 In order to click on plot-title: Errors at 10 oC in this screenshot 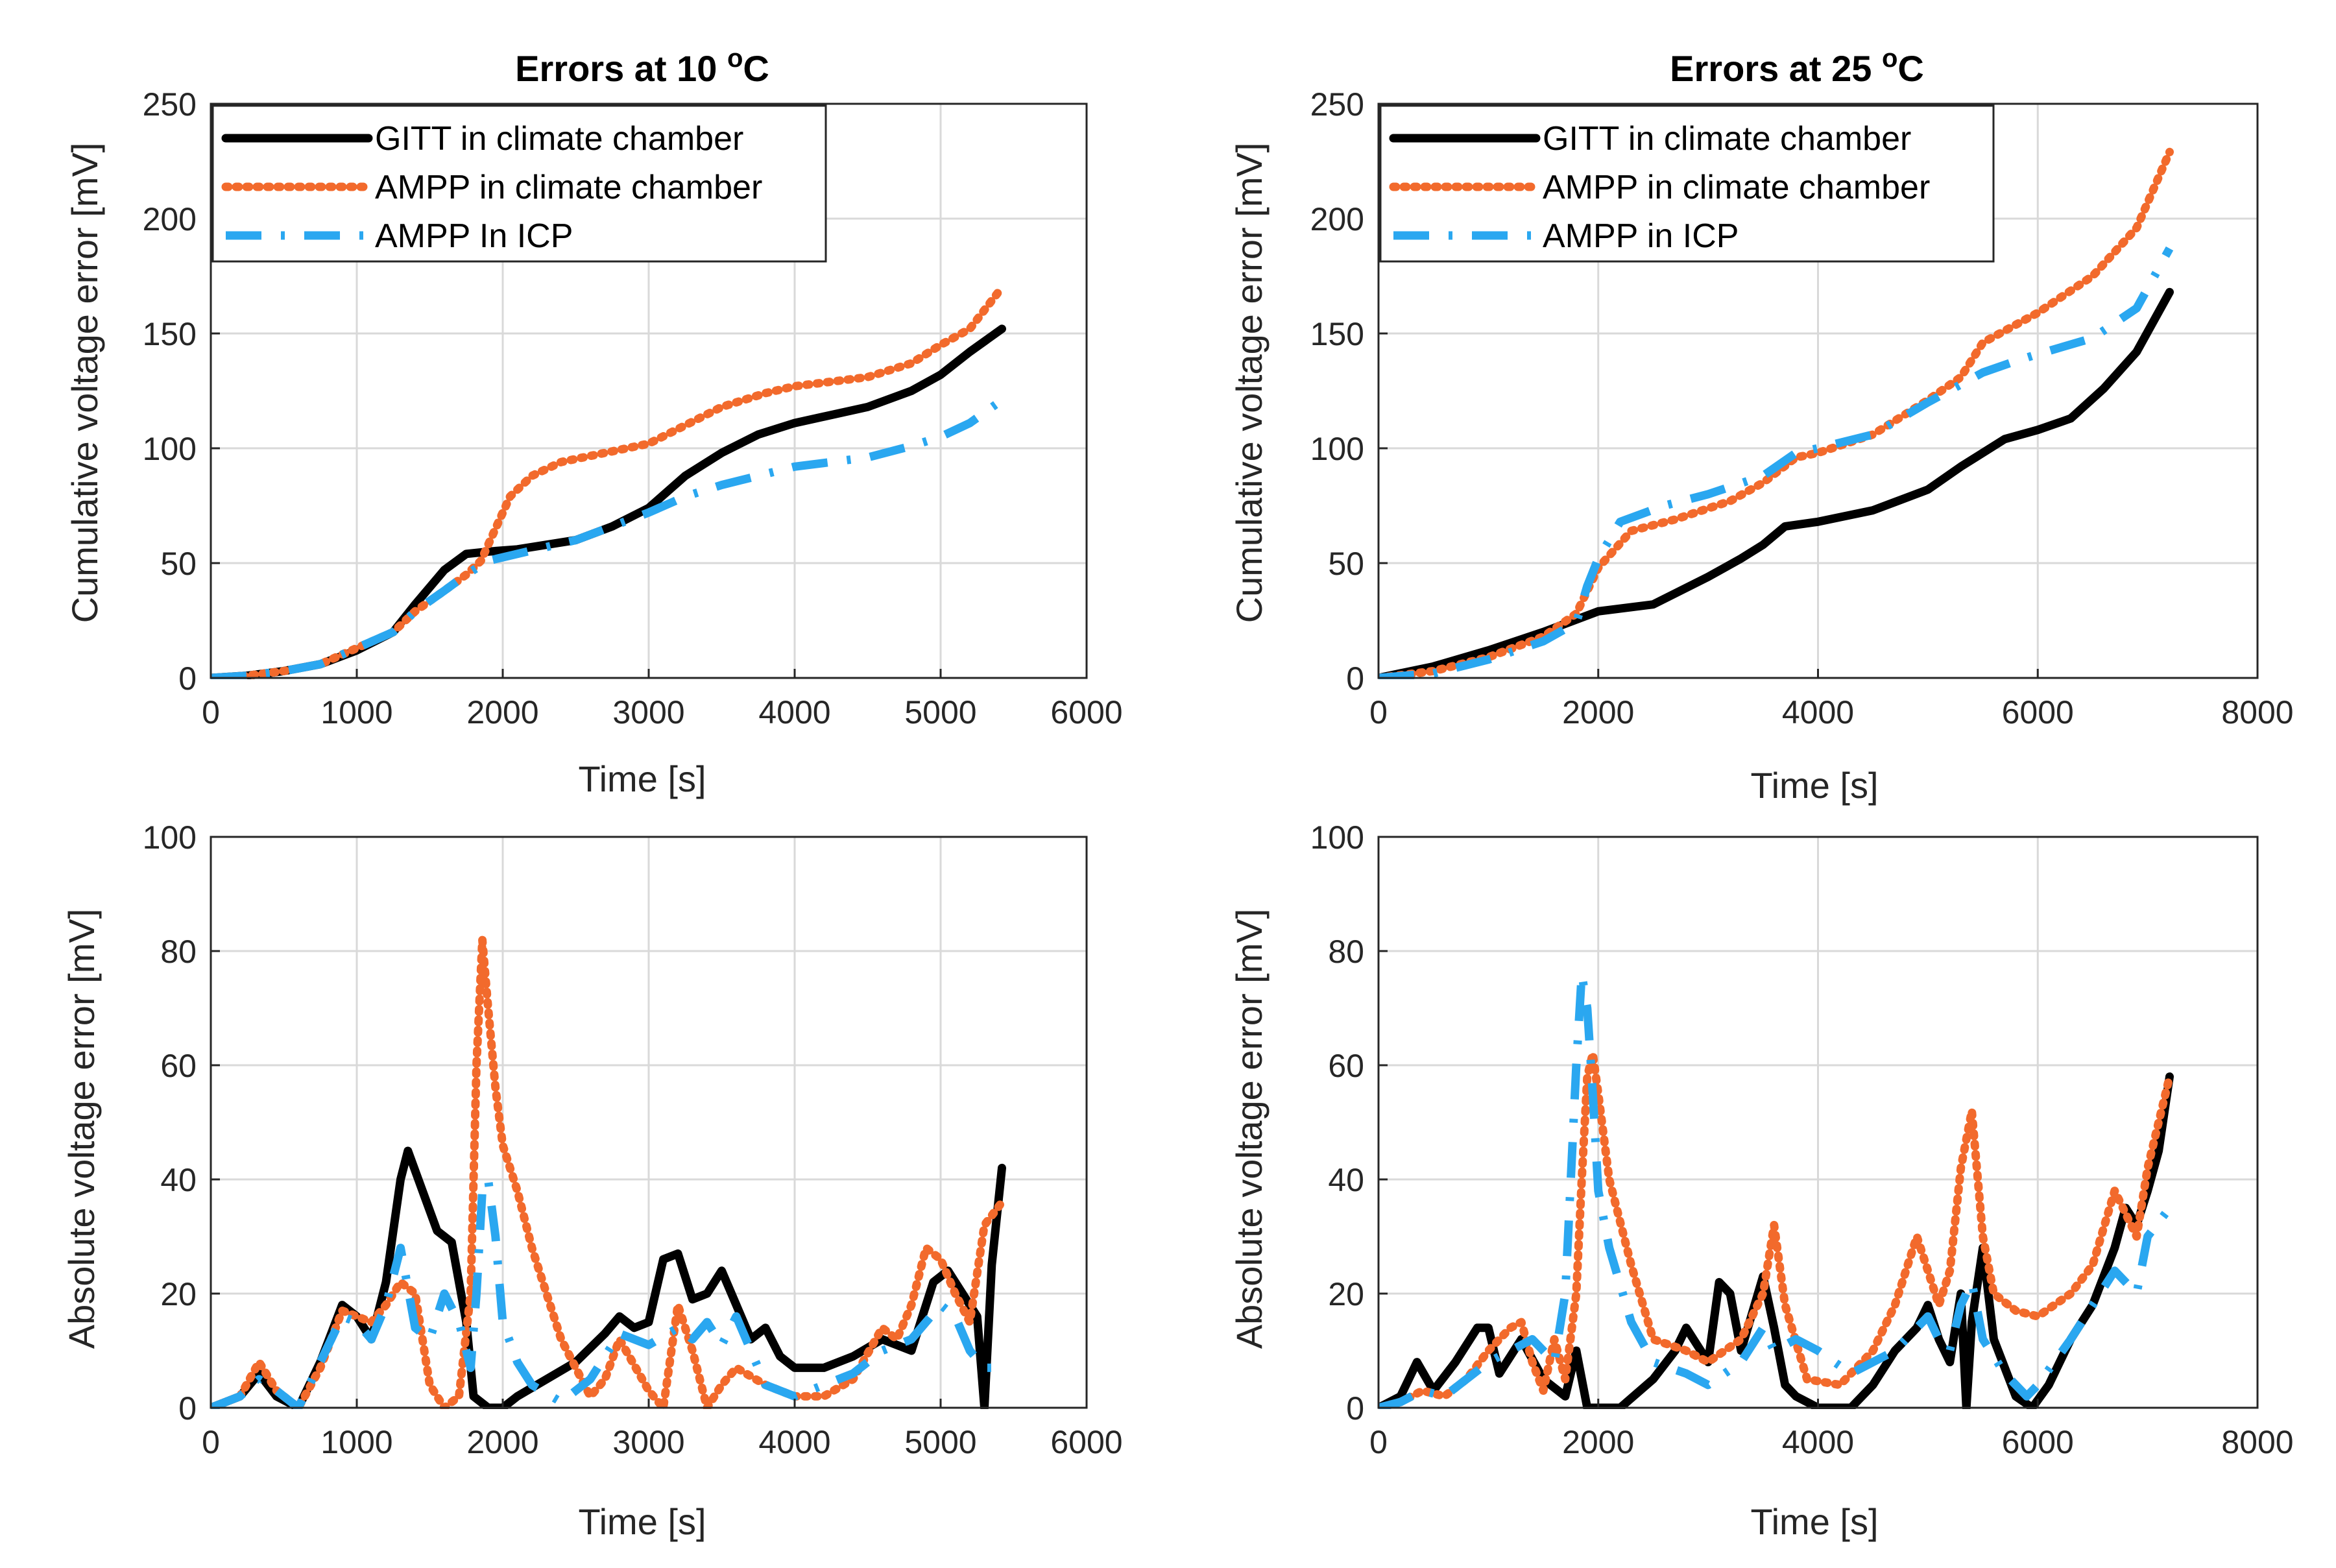, I will do `click(642, 66)`.